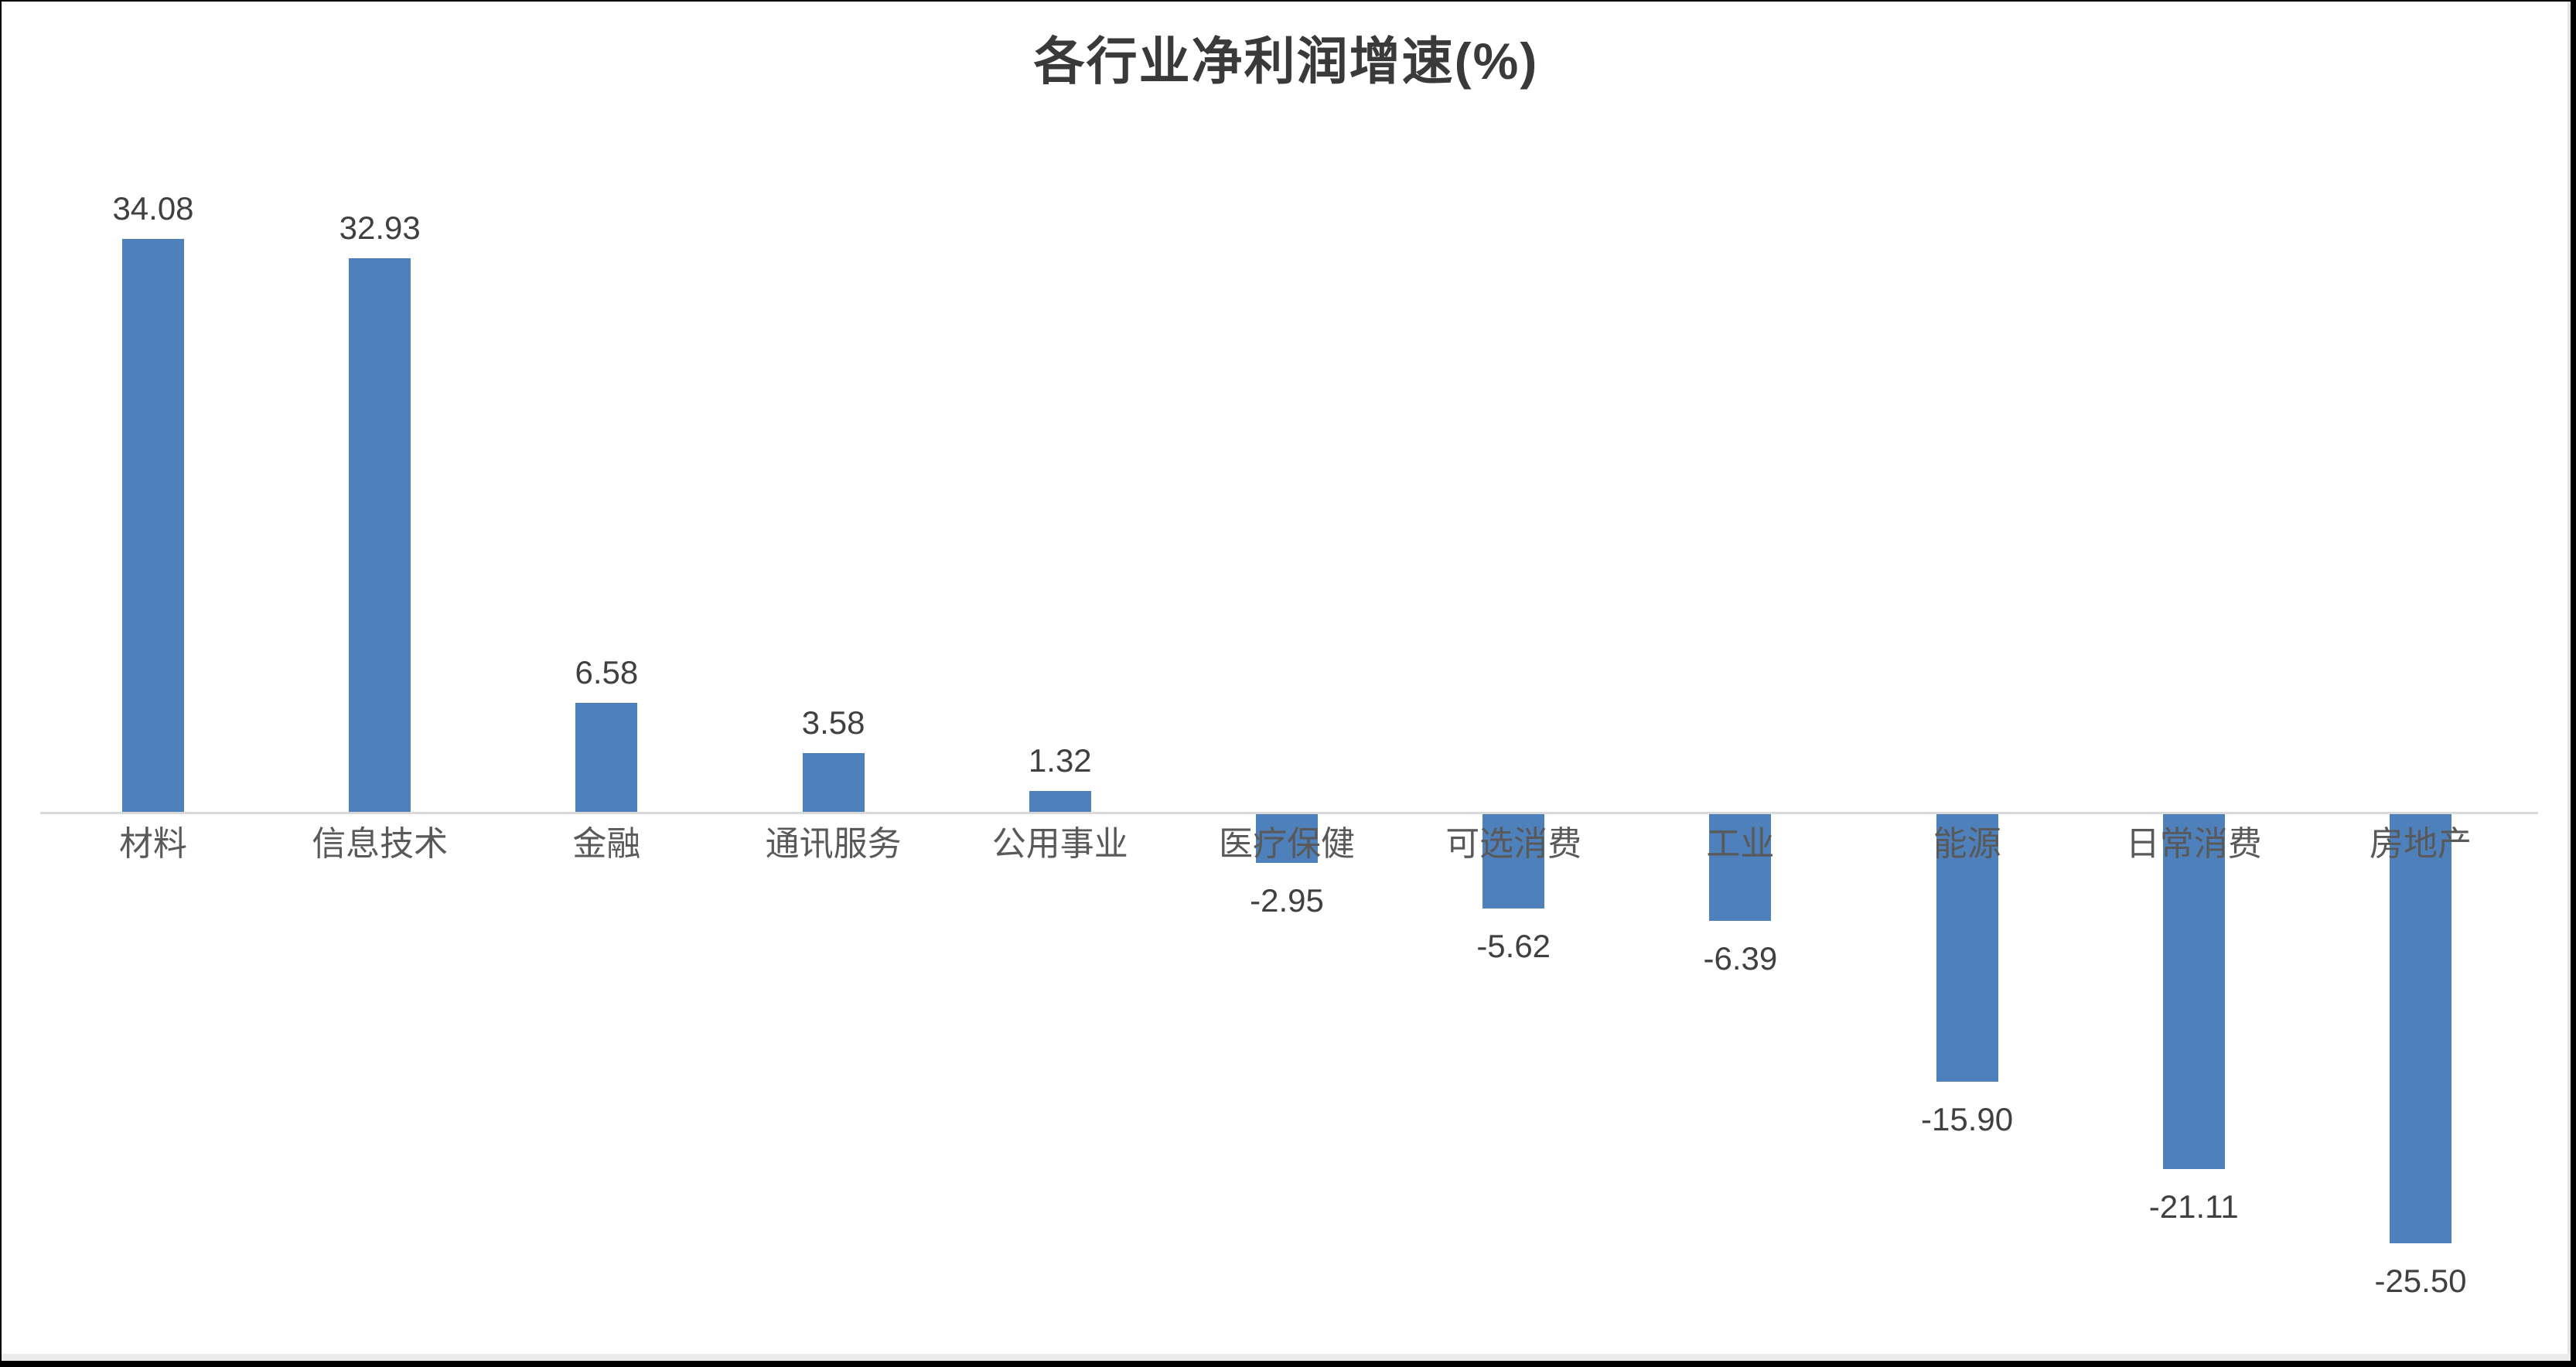  What do you see at coordinates (2420, 1280) in the screenshot?
I see `value-label: -25.50` at bounding box center [2420, 1280].